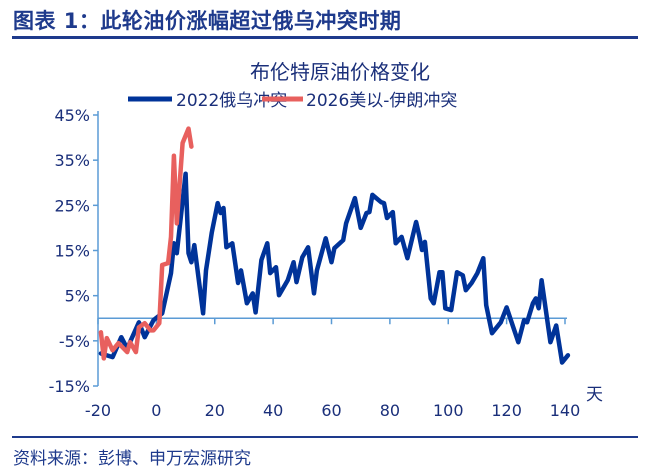 The image size is (650, 476). Describe the element at coordinates (340, 72) in the screenshot. I see `chart-title: 布伦特原油价格变化` at that location.